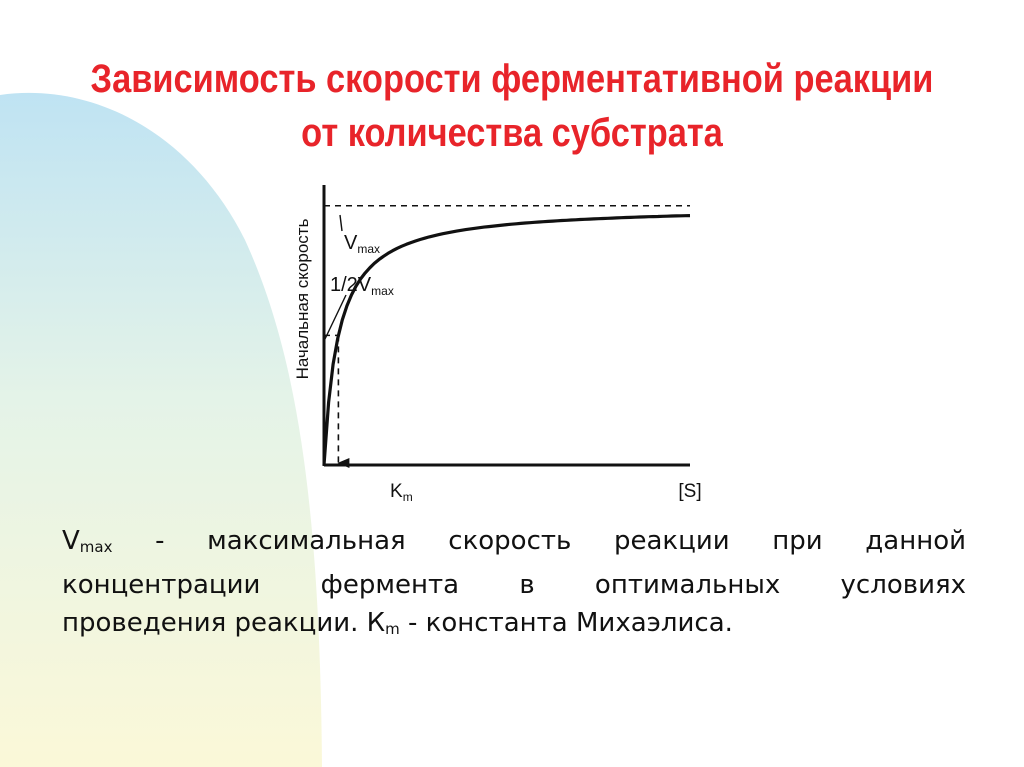 Image resolution: width=1024 pixels, height=767 pixels. I want to click on half-vmax-leader-line, so click(335, 317).